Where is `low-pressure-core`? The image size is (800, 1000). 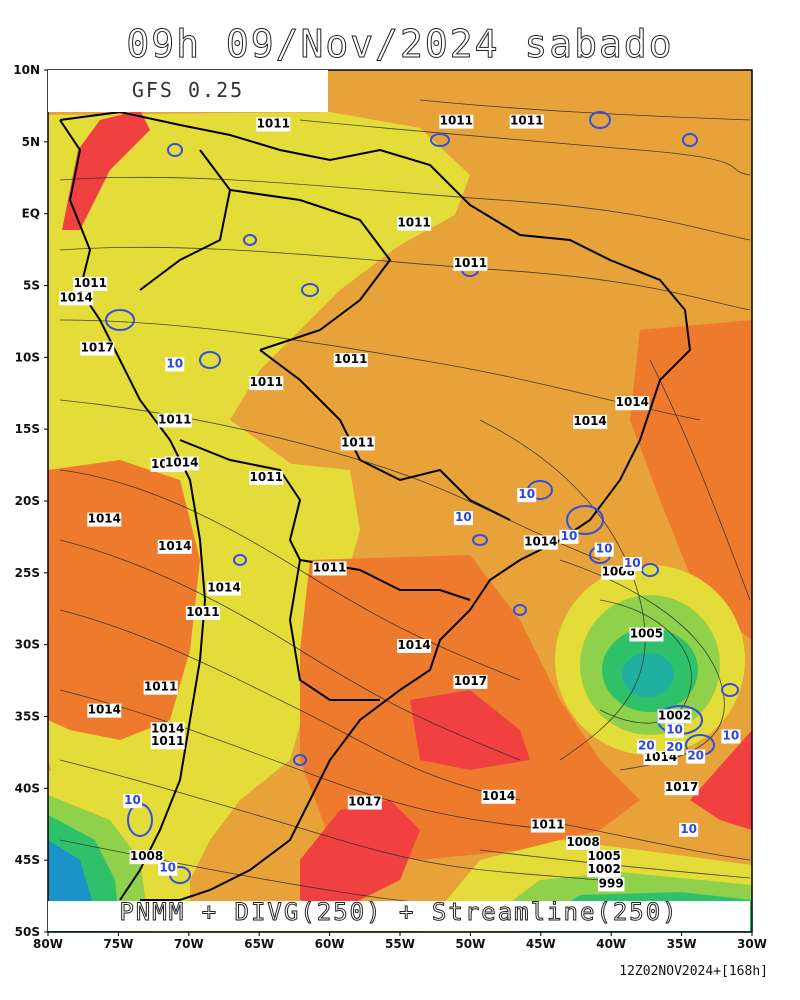
low-pressure-core is located at coordinates (648, 675).